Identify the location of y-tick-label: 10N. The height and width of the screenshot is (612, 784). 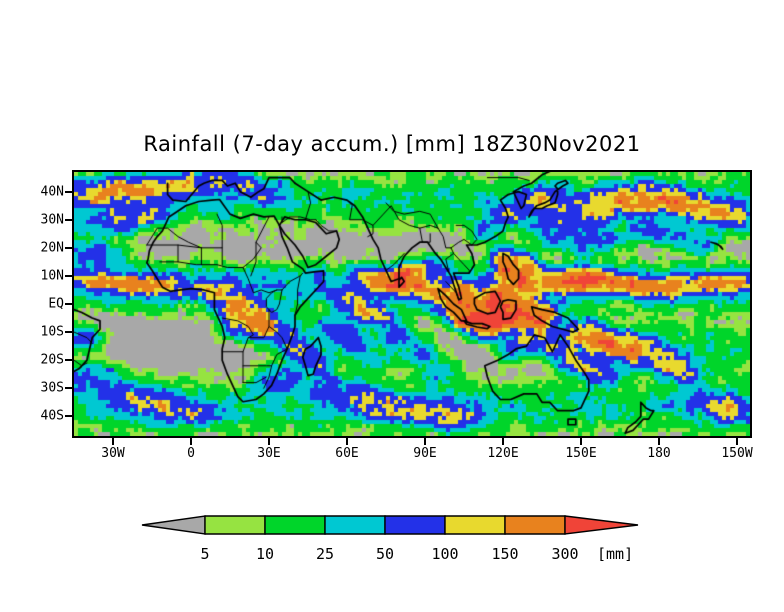
(52, 276).